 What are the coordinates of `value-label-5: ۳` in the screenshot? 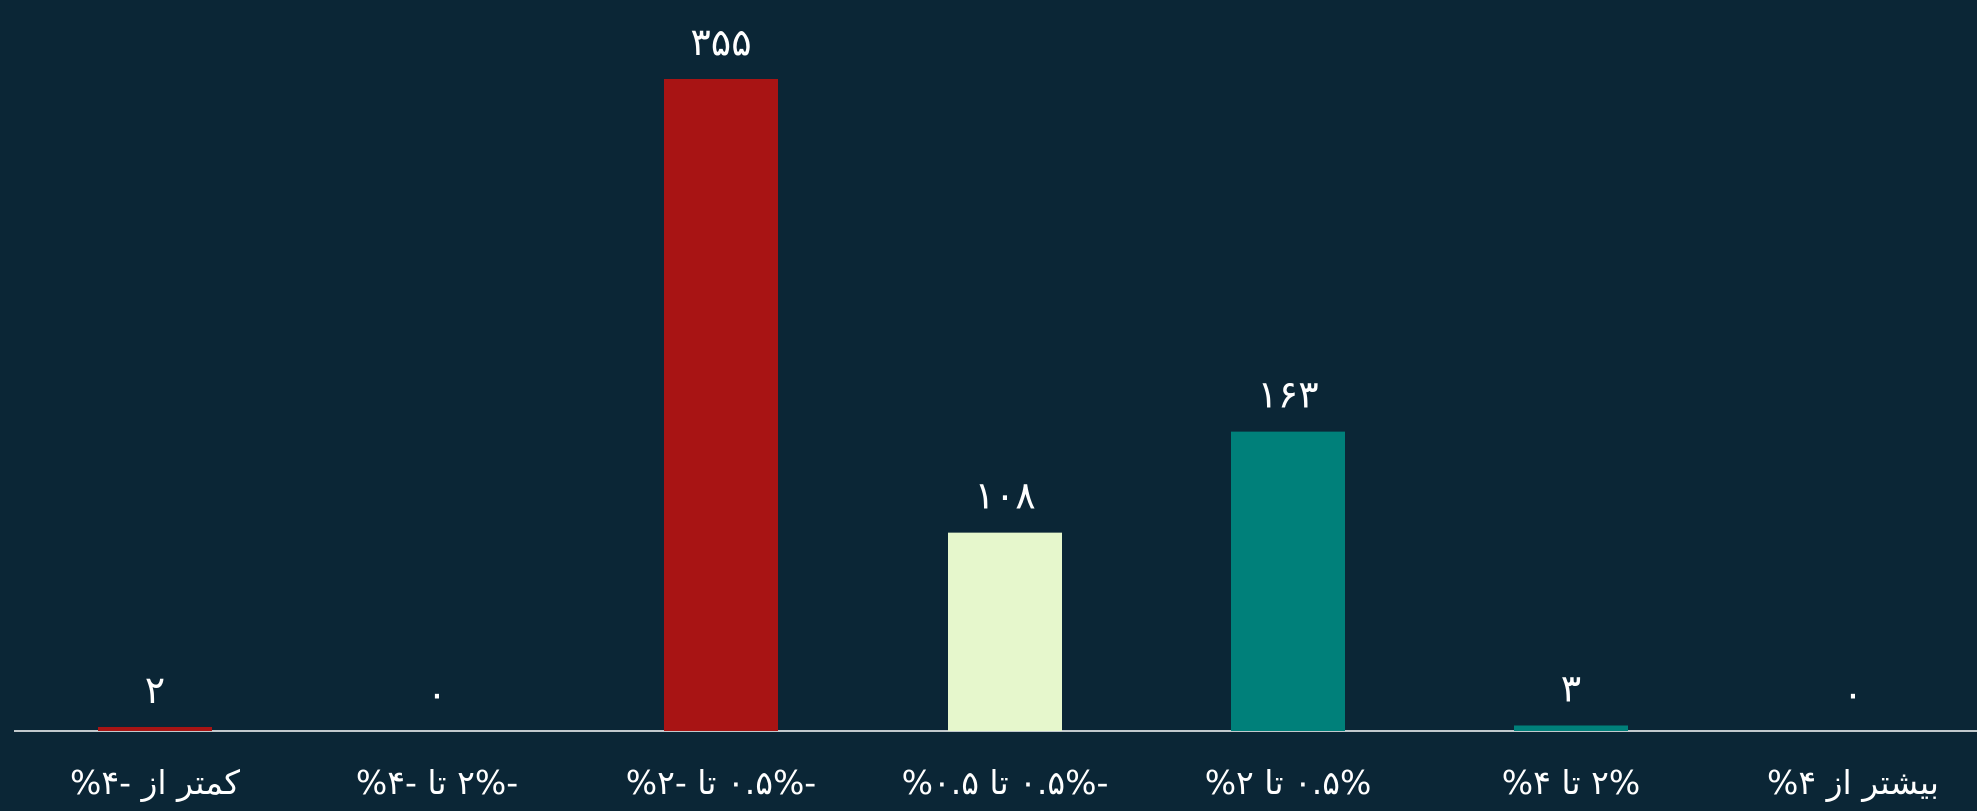 It's located at (1571, 688).